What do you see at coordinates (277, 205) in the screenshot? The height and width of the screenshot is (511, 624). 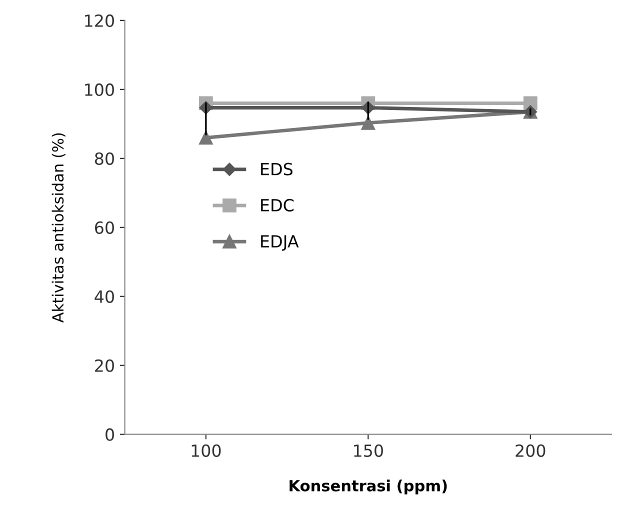 I see `legend-label: EDC` at bounding box center [277, 205].